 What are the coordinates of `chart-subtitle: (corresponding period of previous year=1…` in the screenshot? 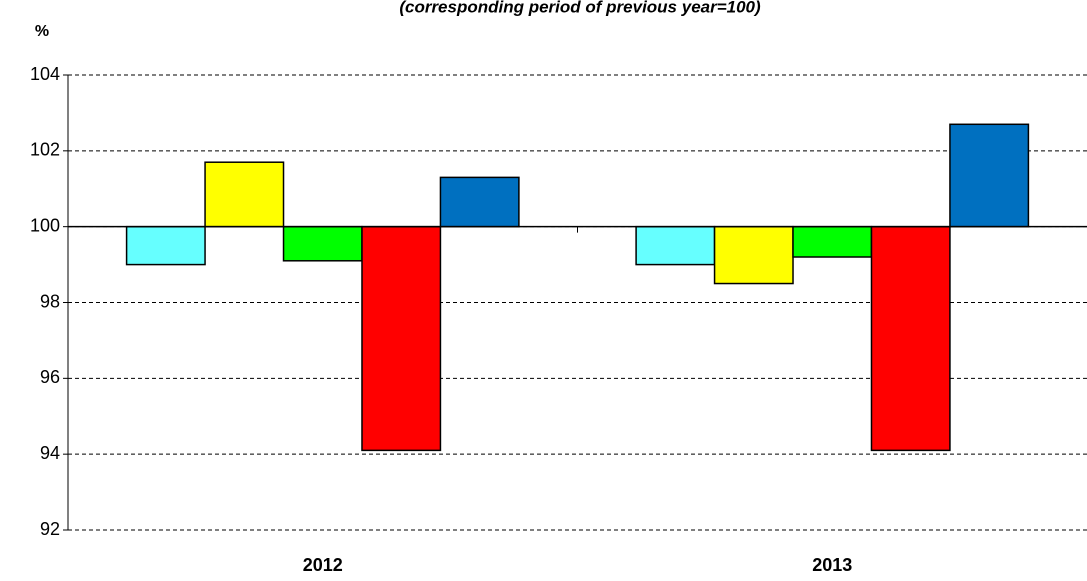 It's located at (580, 8).